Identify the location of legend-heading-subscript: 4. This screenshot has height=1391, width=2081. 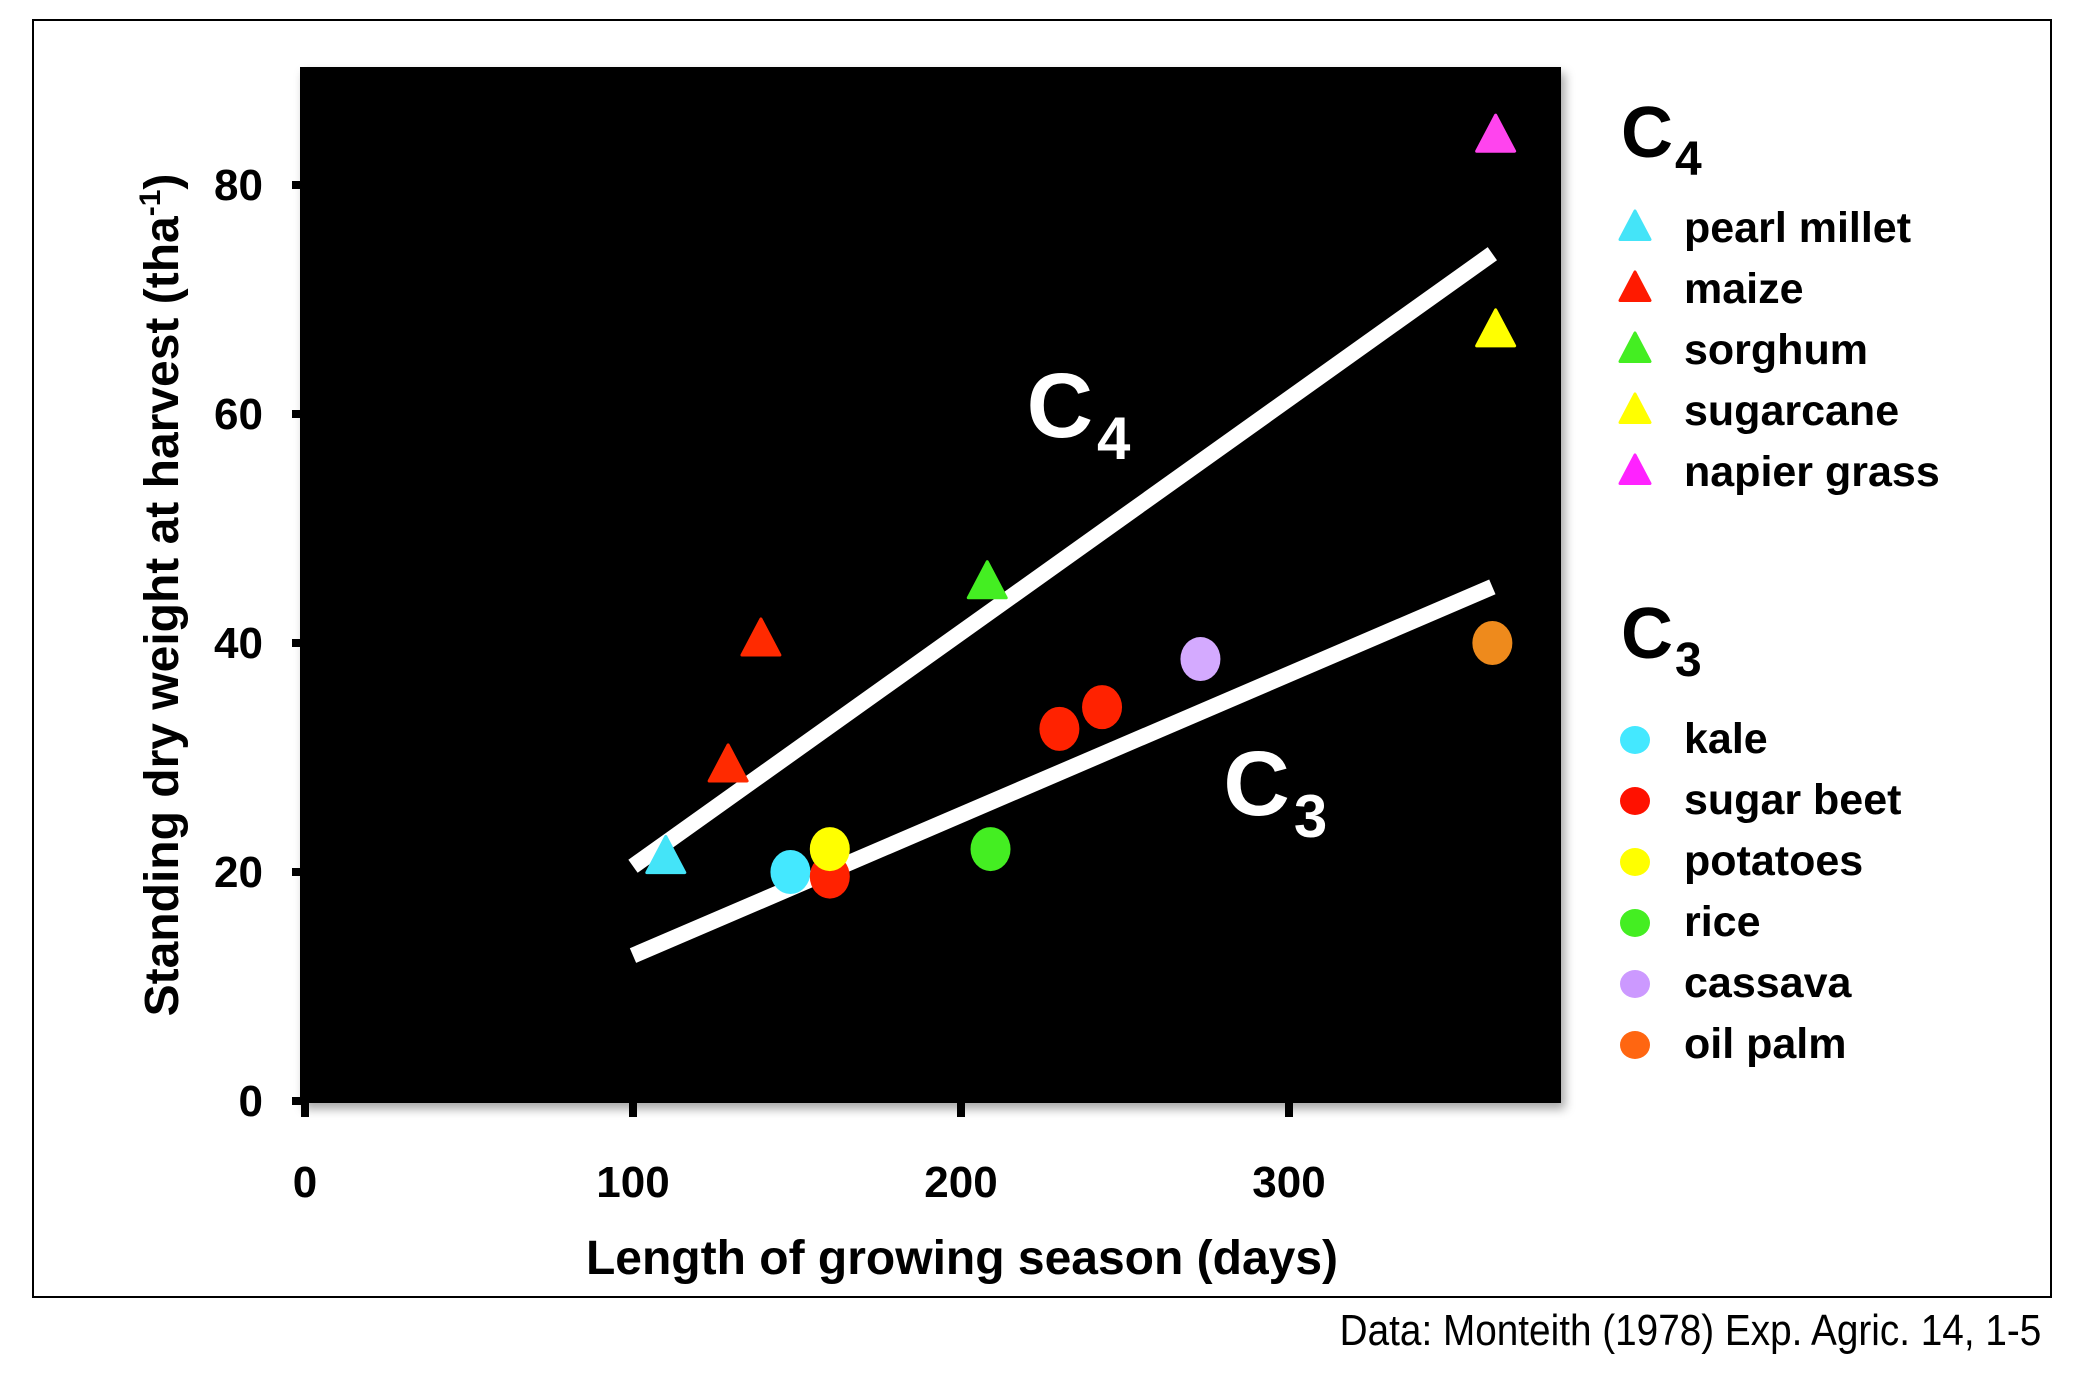
(1688, 159).